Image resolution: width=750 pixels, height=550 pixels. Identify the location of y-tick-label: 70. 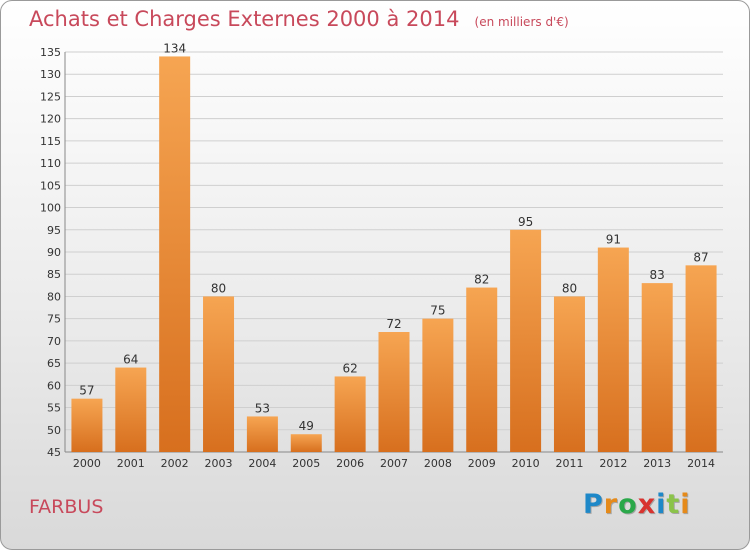
(54, 341).